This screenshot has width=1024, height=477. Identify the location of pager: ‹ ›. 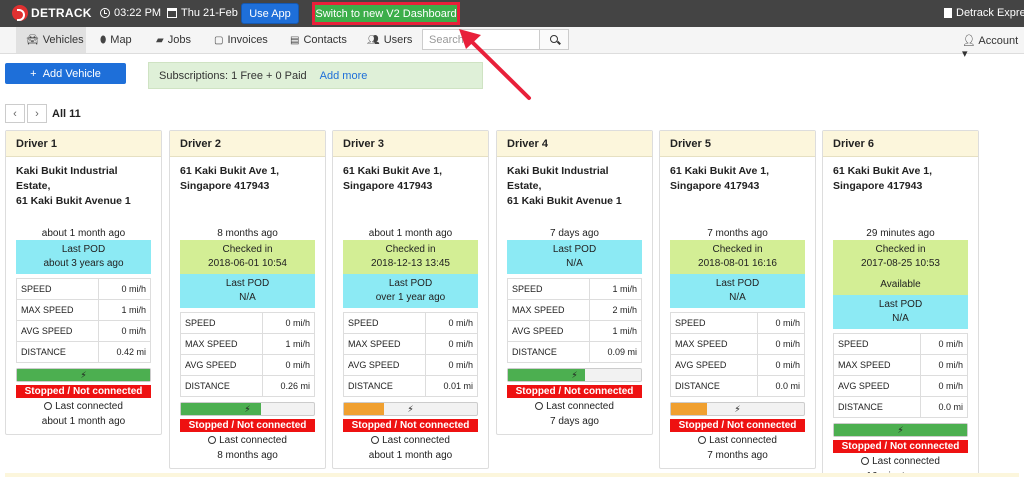
(26, 113).